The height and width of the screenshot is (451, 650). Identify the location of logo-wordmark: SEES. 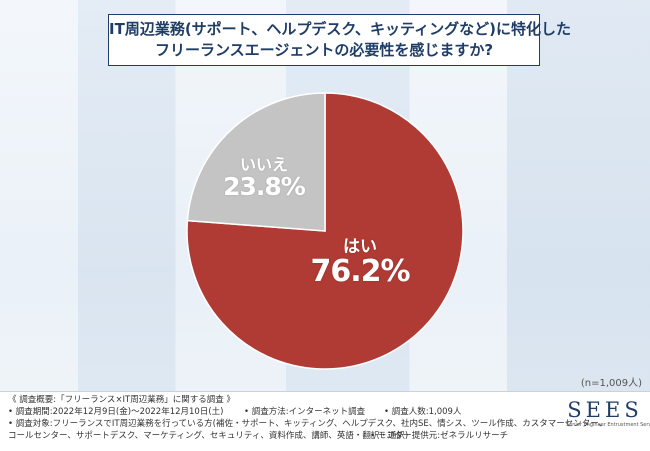
(605, 410).